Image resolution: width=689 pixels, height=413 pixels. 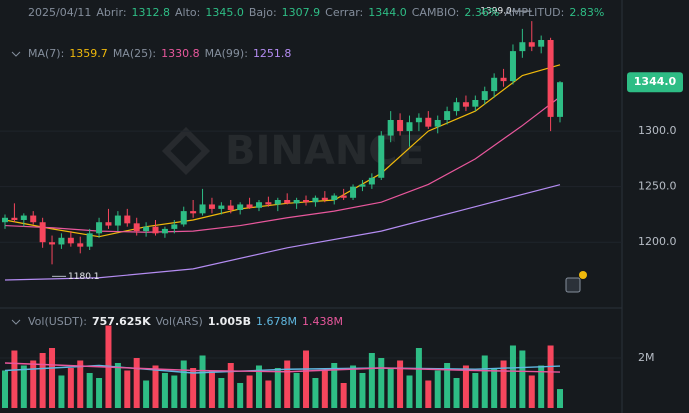 What do you see at coordinates (151, 12) in the screenshot?
I see `stat-value: 1312.8` at bounding box center [151, 12].